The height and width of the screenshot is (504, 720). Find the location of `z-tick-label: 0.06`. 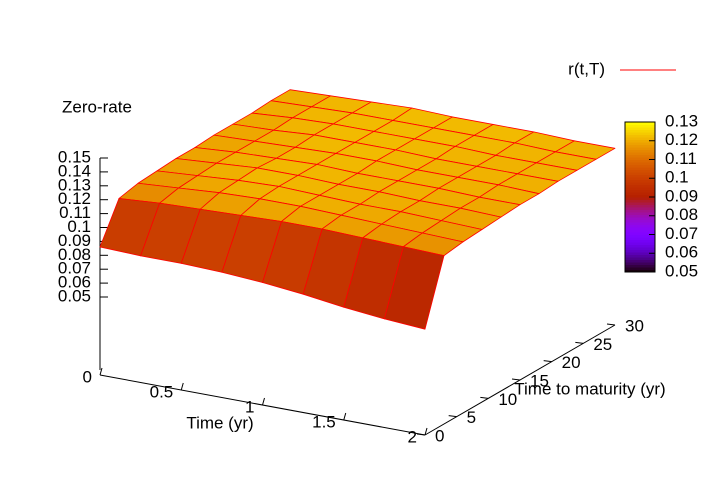

z-tick-label: 0.06 is located at coordinates (74, 282).